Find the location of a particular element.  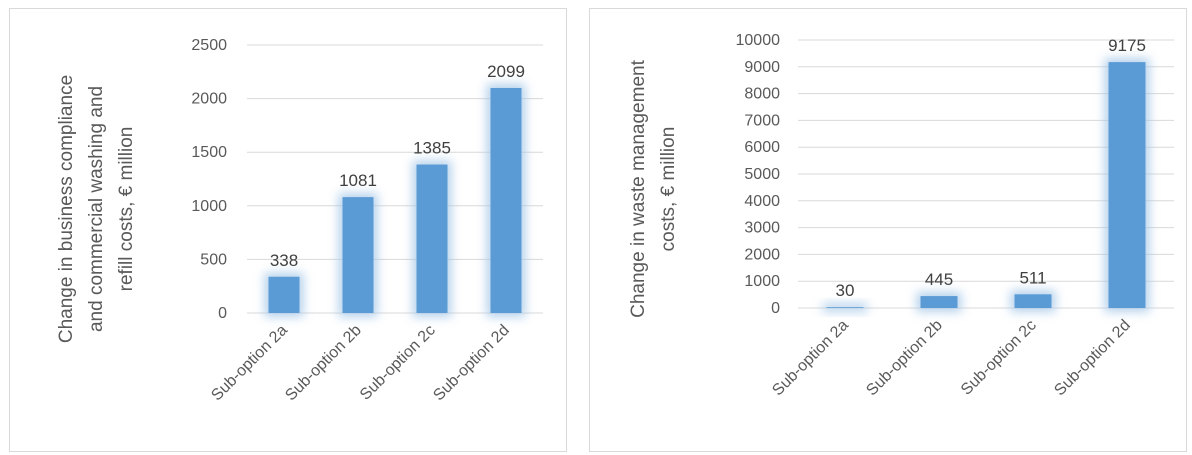

y-tick-label: 10000 is located at coordinates (758, 40).